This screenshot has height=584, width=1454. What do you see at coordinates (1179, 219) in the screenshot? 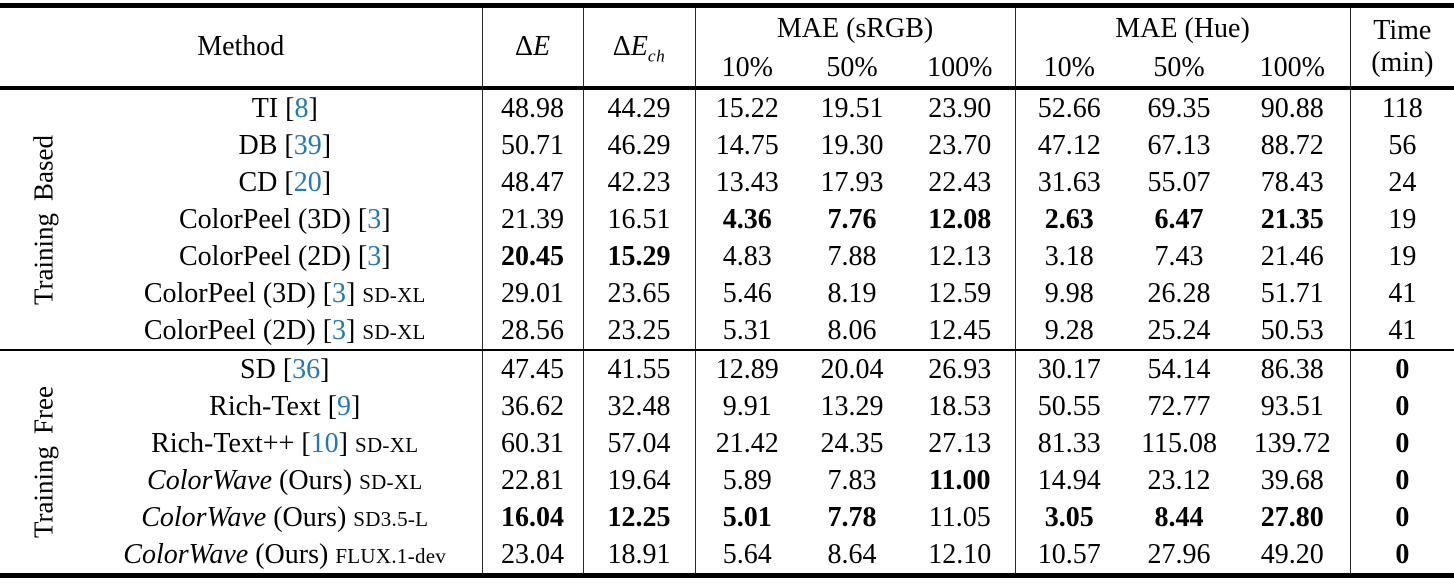
I see `mae-hue-50-value: 6.47` at bounding box center [1179, 219].